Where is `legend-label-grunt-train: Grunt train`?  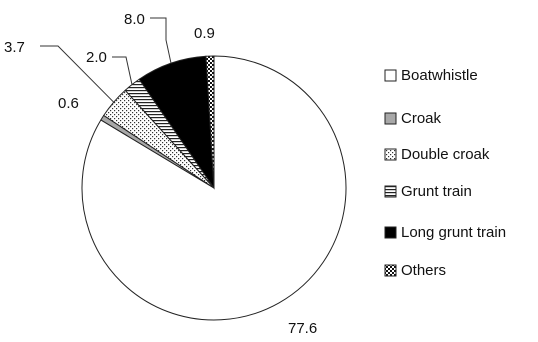 legend-label-grunt-train: Grunt train is located at coordinates (436, 191).